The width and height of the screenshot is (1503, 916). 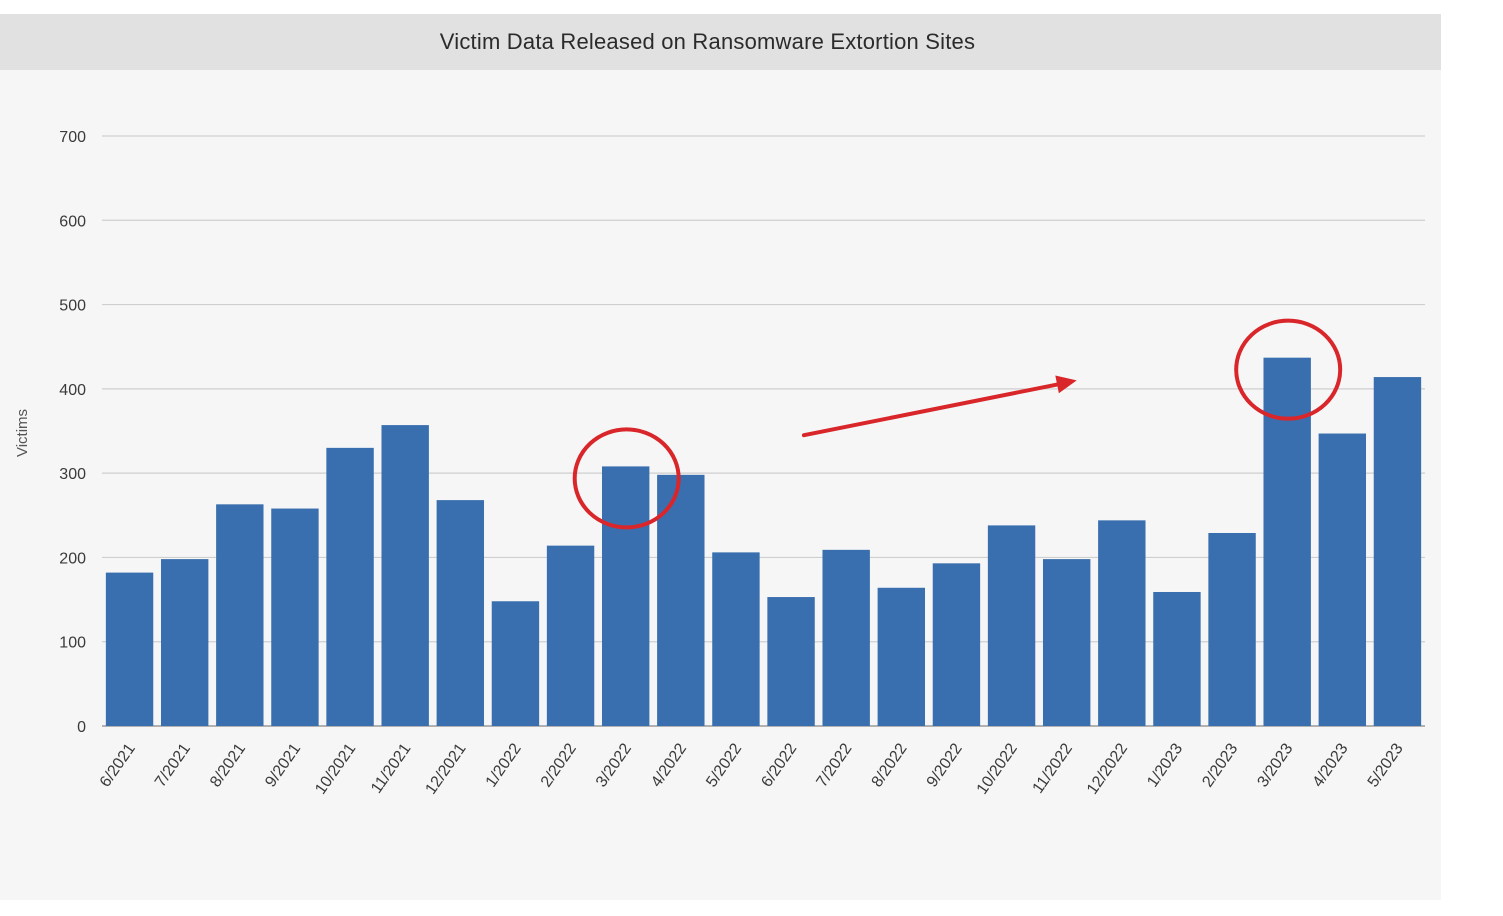 I want to click on bar-7/2021, so click(x=184, y=642).